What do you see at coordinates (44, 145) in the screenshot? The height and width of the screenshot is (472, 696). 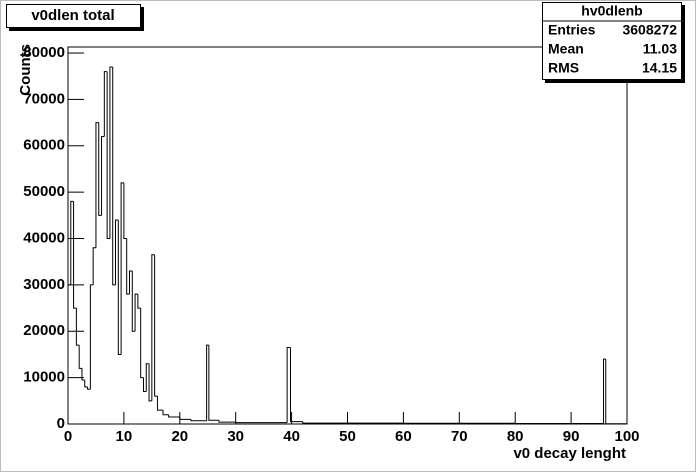 I see `y-tick-label: 60000` at bounding box center [44, 145].